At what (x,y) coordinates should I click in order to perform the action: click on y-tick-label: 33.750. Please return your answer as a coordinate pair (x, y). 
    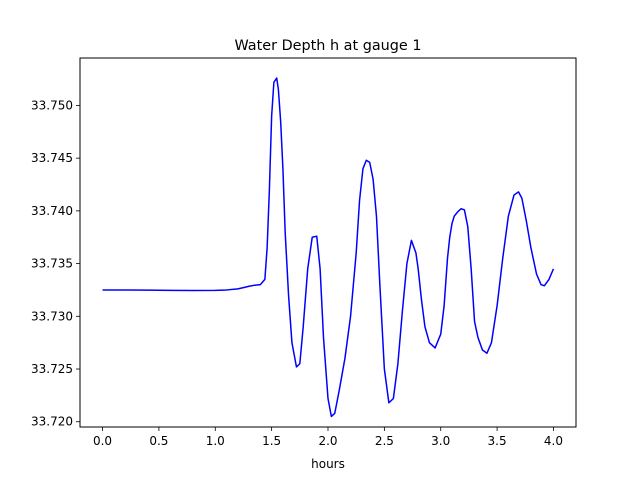
    Looking at the image, I should click on (52, 105).